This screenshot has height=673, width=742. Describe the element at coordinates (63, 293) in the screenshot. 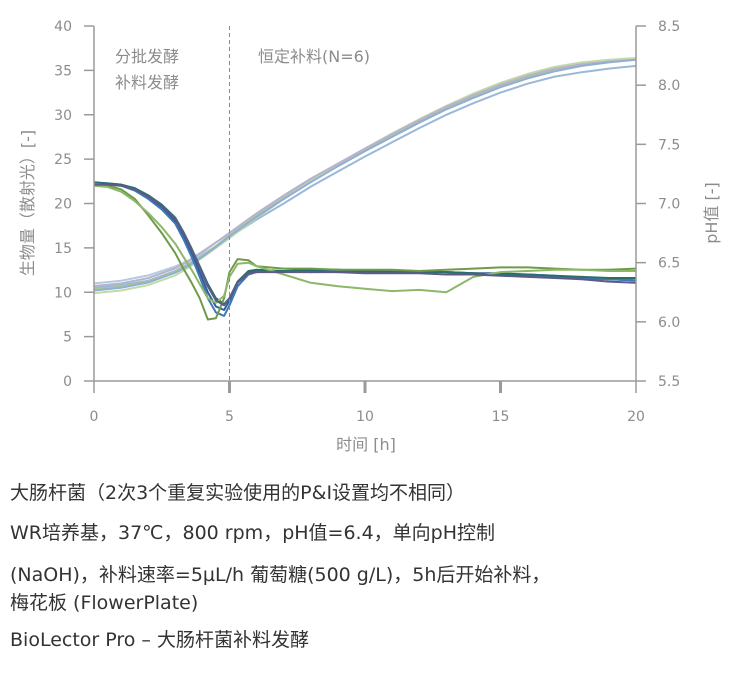

I see `y-tick-label: 10` at that location.